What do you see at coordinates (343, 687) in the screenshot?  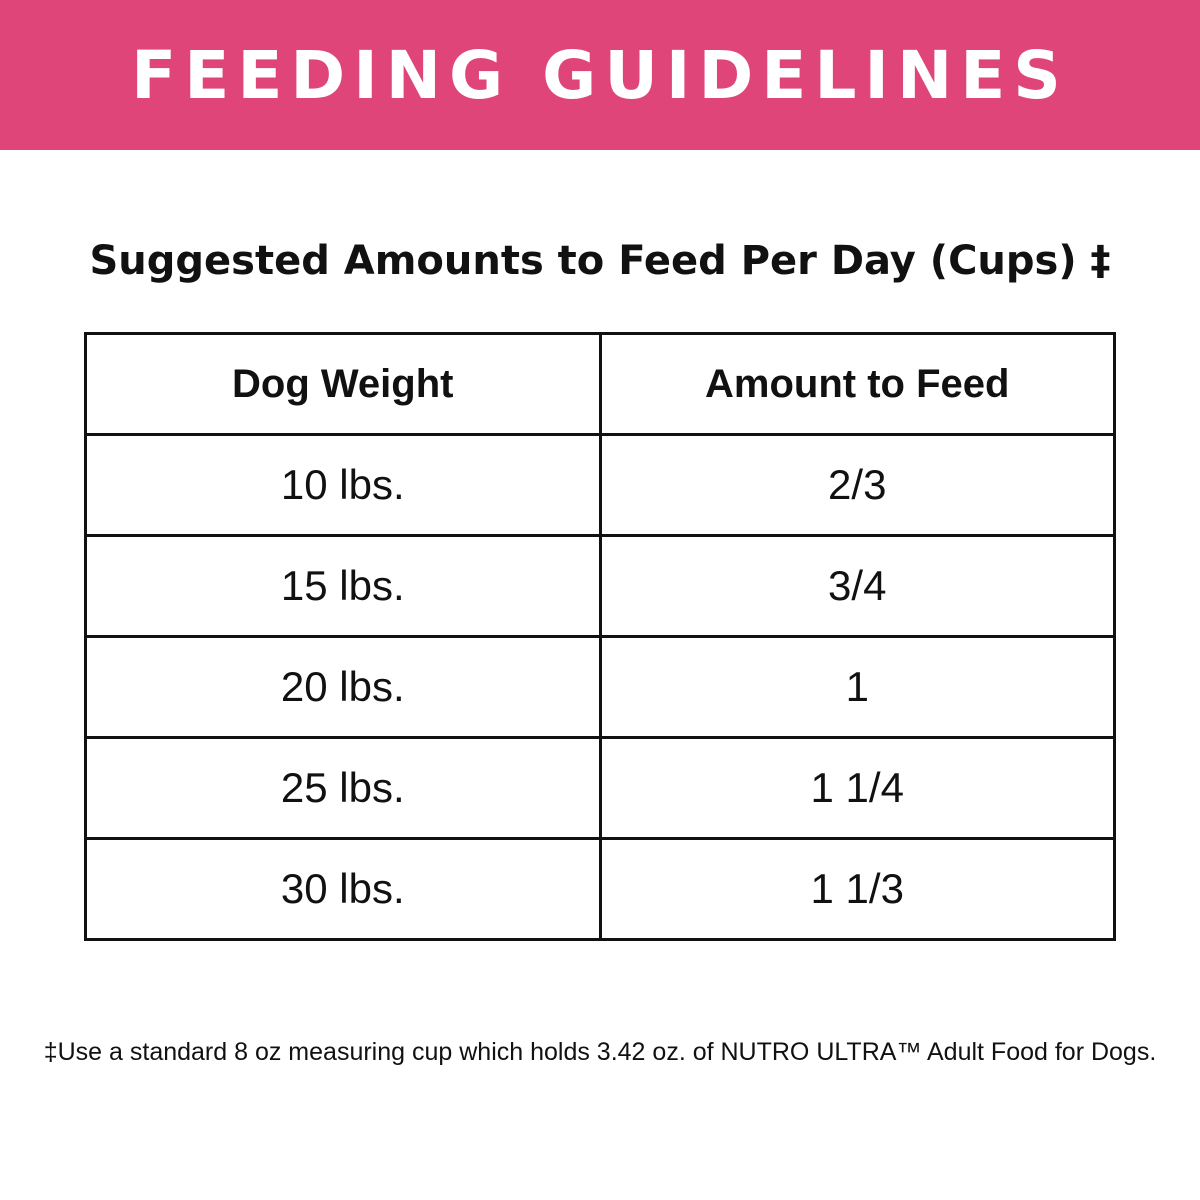 I see `table-cell: 20 lbs.` at bounding box center [343, 687].